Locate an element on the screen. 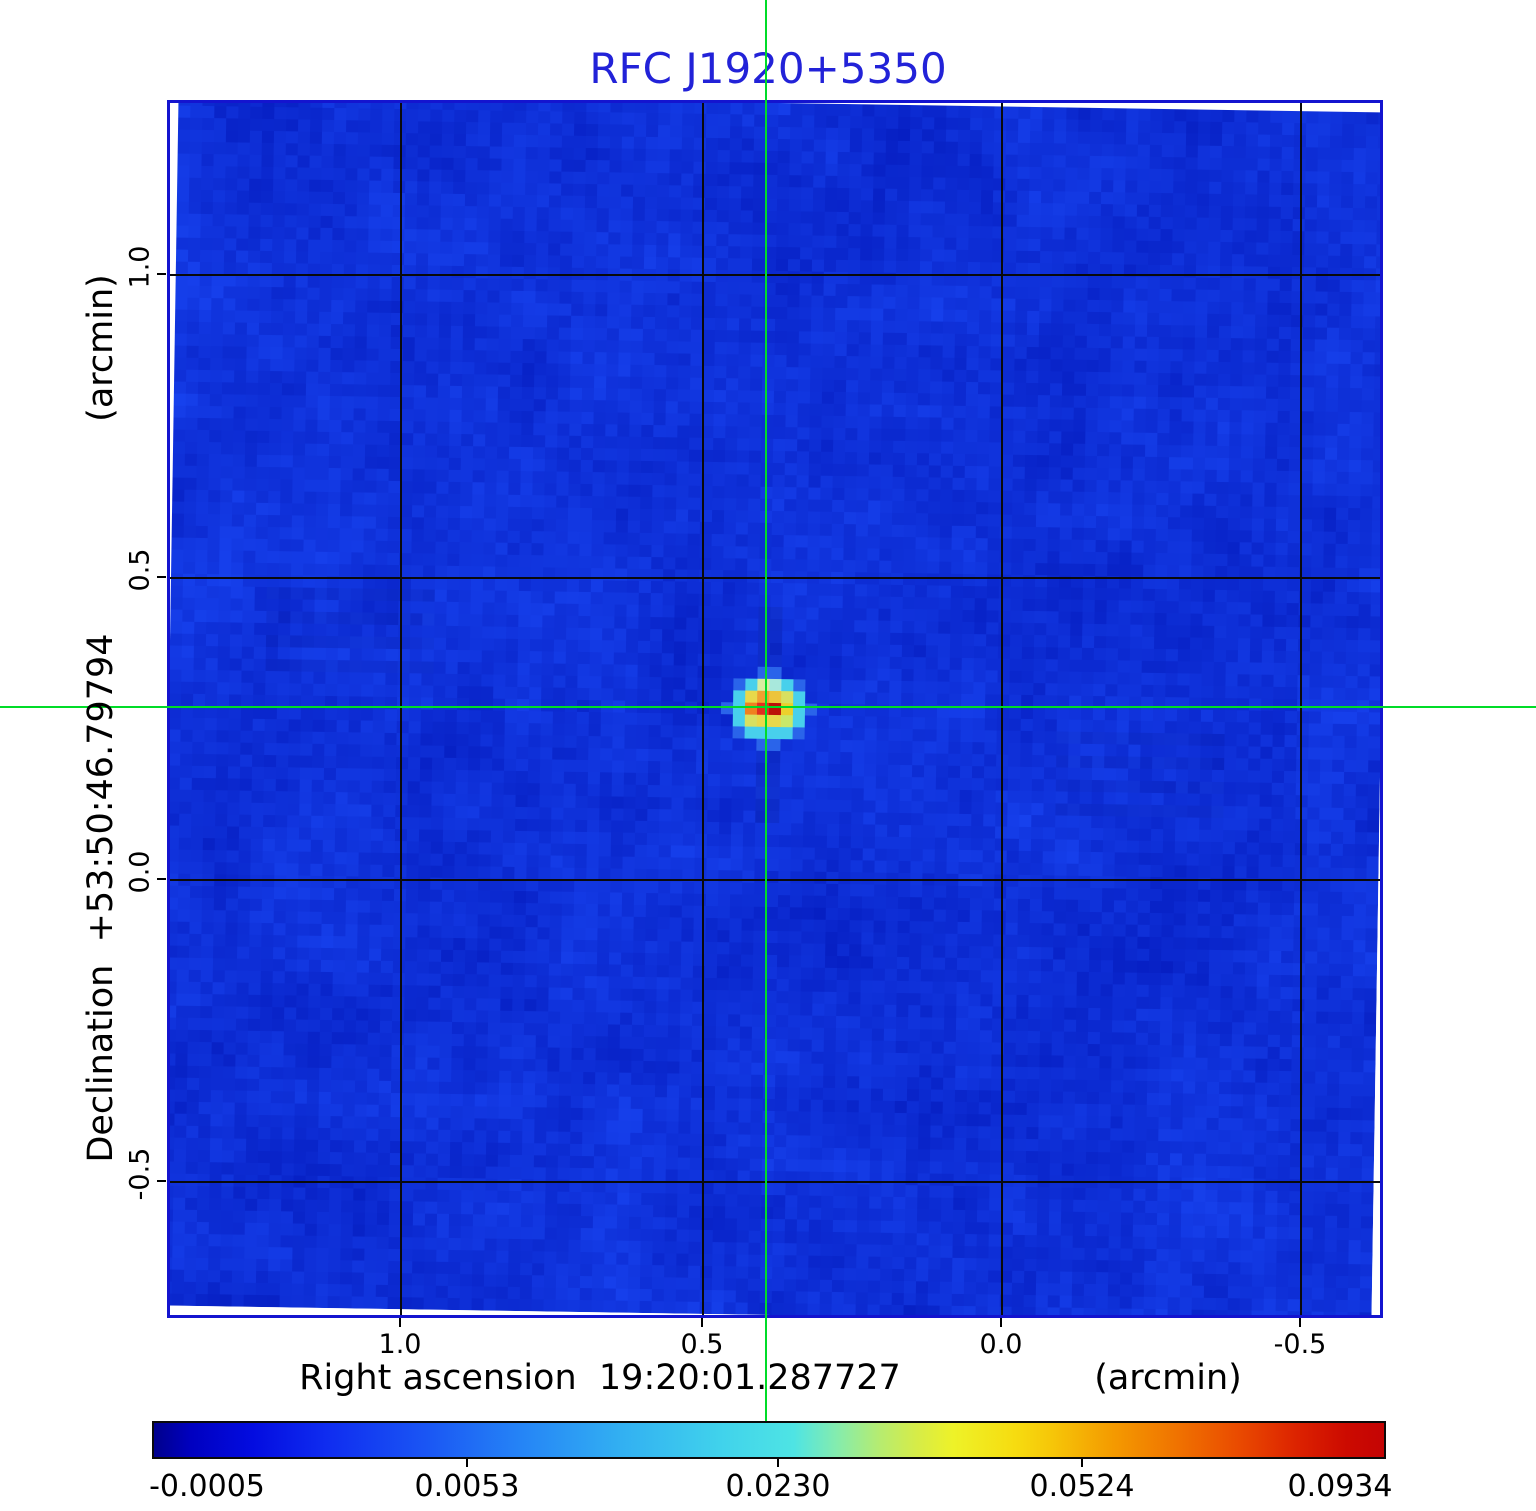  y-tick-label: -0.5 is located at coordinates (140, 1174).